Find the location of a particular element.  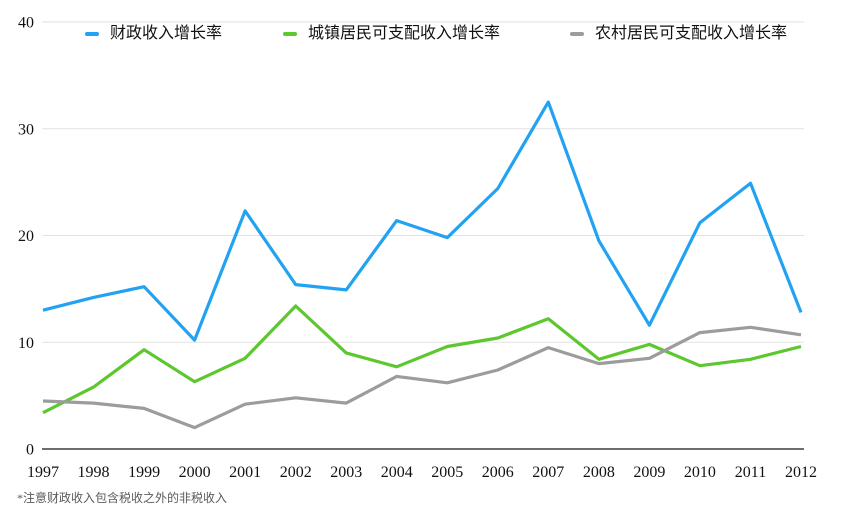

svg-text: 2005 is located at coordinates (447, 472).